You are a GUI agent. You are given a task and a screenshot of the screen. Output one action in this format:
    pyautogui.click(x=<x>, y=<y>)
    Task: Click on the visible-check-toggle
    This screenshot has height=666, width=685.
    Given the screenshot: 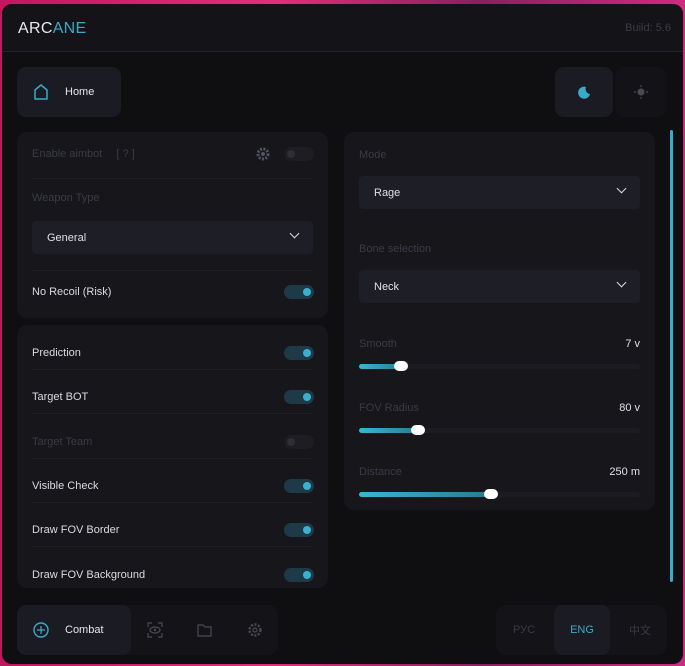 What is the action you would take?
    pyautogui.click(x=299, y=485)
    